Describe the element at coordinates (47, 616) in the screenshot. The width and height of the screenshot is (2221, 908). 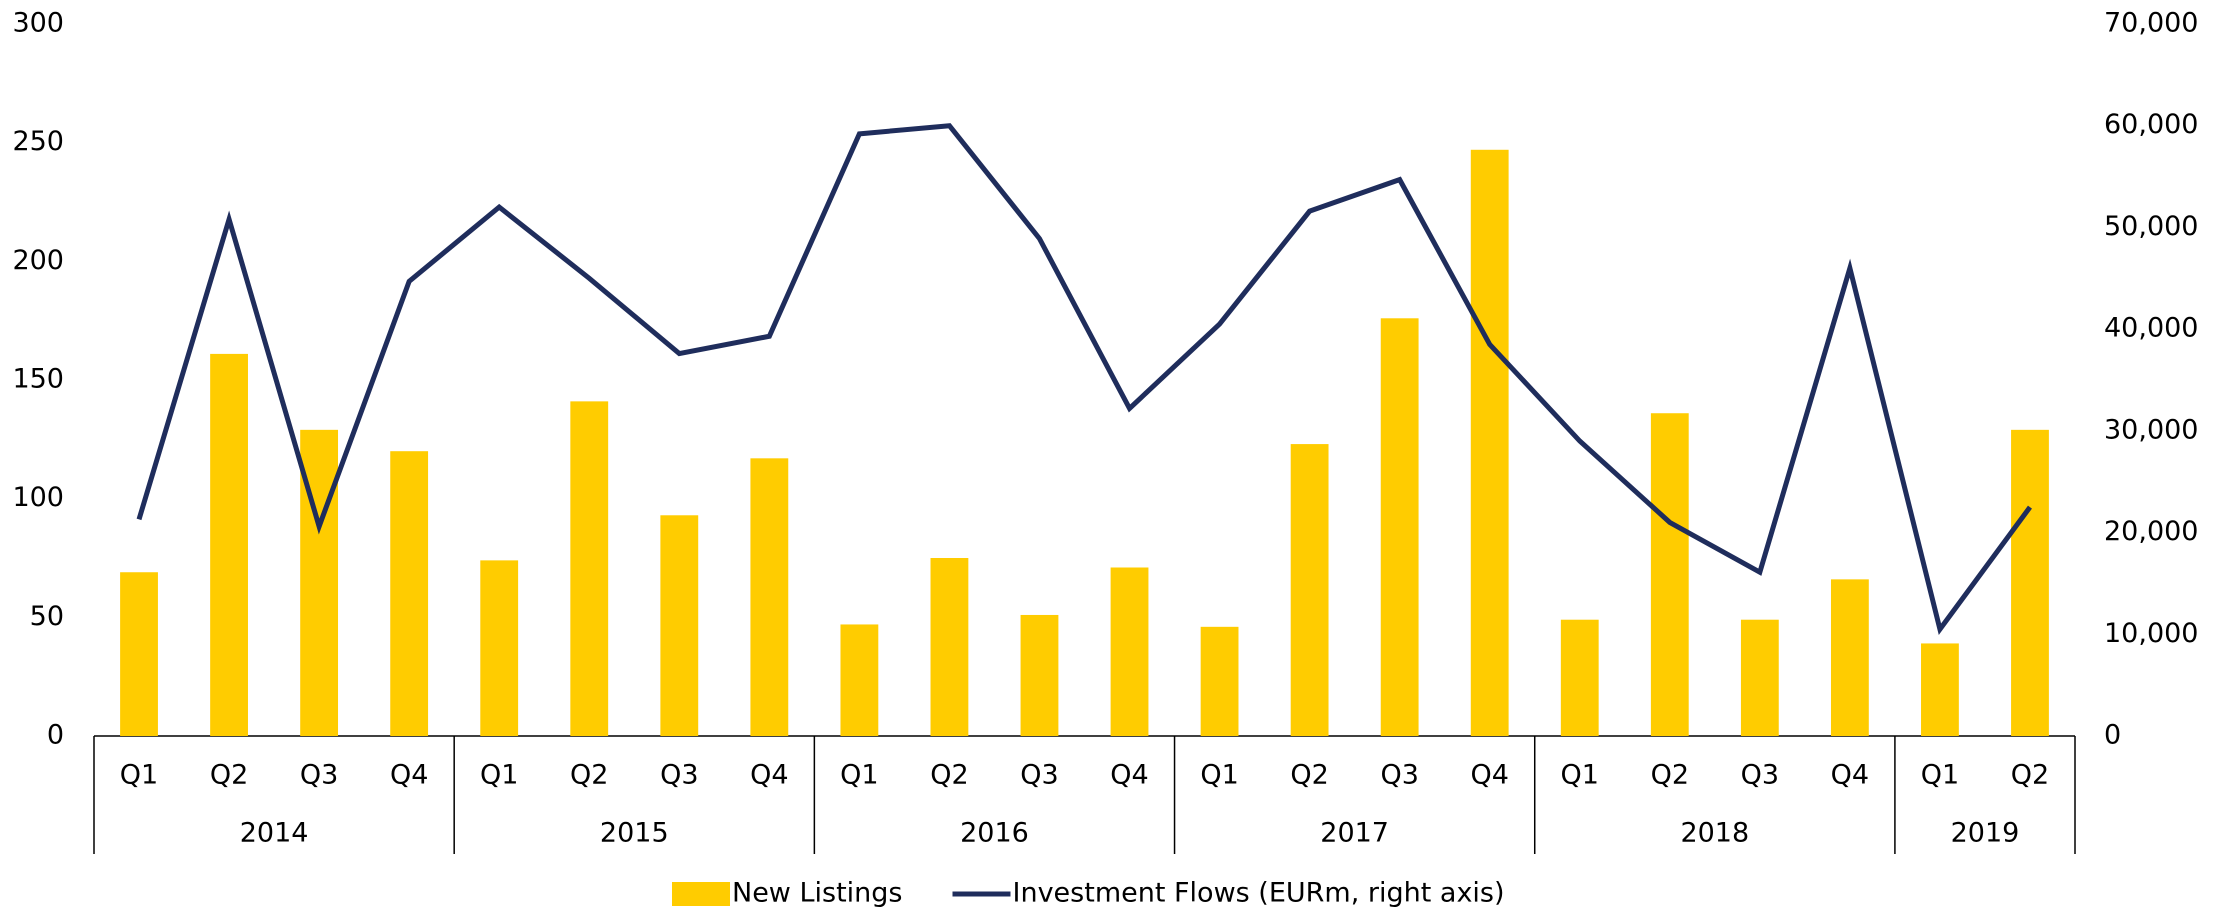
I see `y-tick-label: 50` at that location.